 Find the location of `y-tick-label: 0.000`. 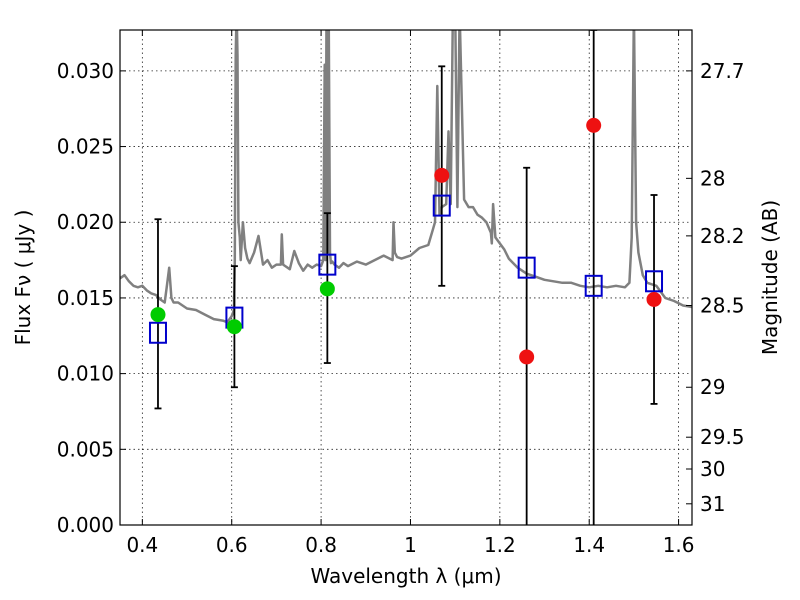

y-tick-label: 0.000 is located at coordinates (85, 525).